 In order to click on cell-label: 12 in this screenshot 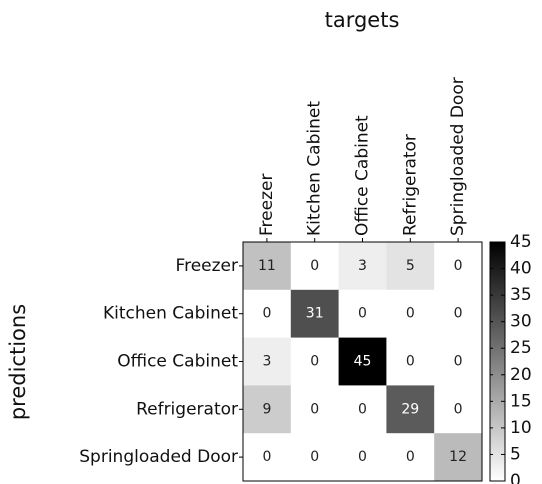, I will do `click(458, 457)`.